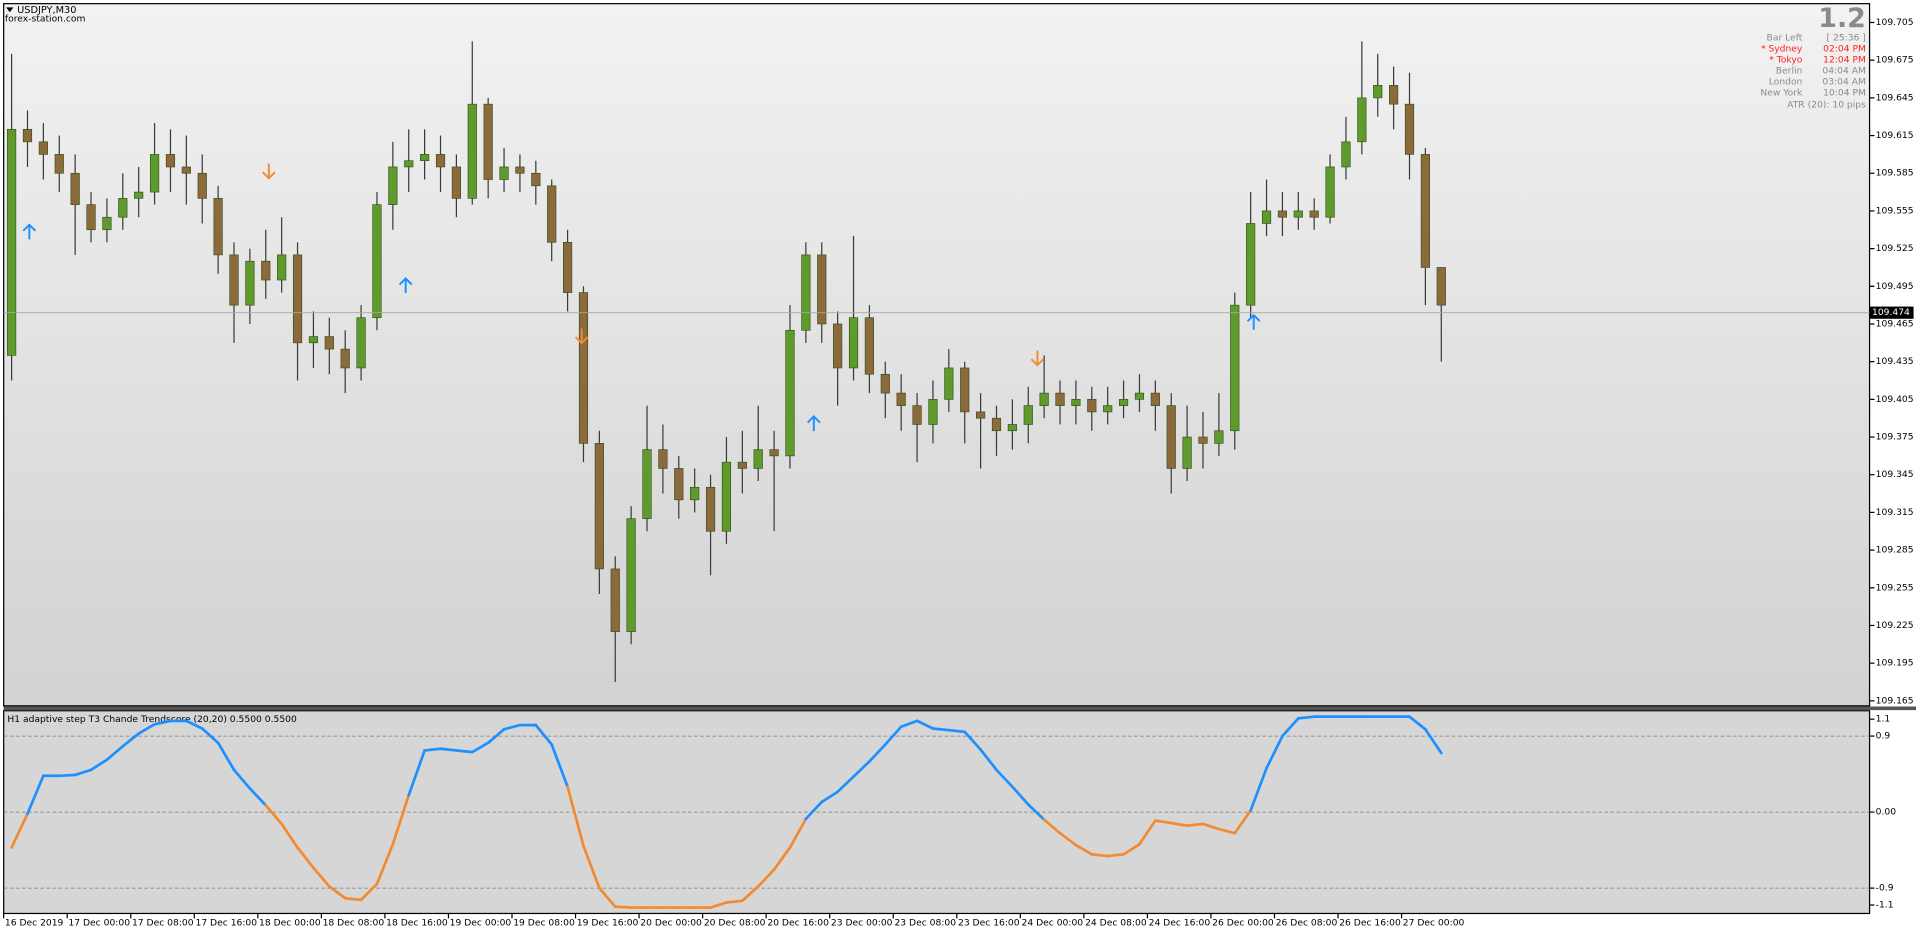 Image resolution: width=1916 pixels, height=933 pixels. Describe the element at coordinates (1053, 923) in the screenshot. I see `x-tick-label: 24 Dec 00:00` at that location.